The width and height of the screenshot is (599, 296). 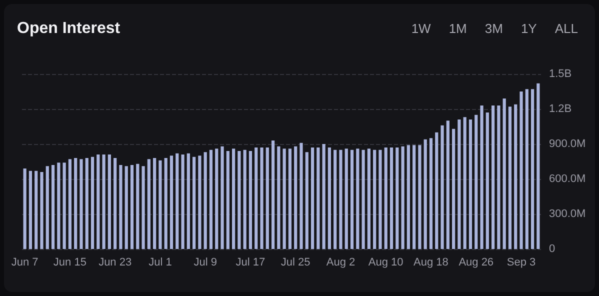 I want to click on x-tick-label: Jul 1, so click(x=160, y=262).